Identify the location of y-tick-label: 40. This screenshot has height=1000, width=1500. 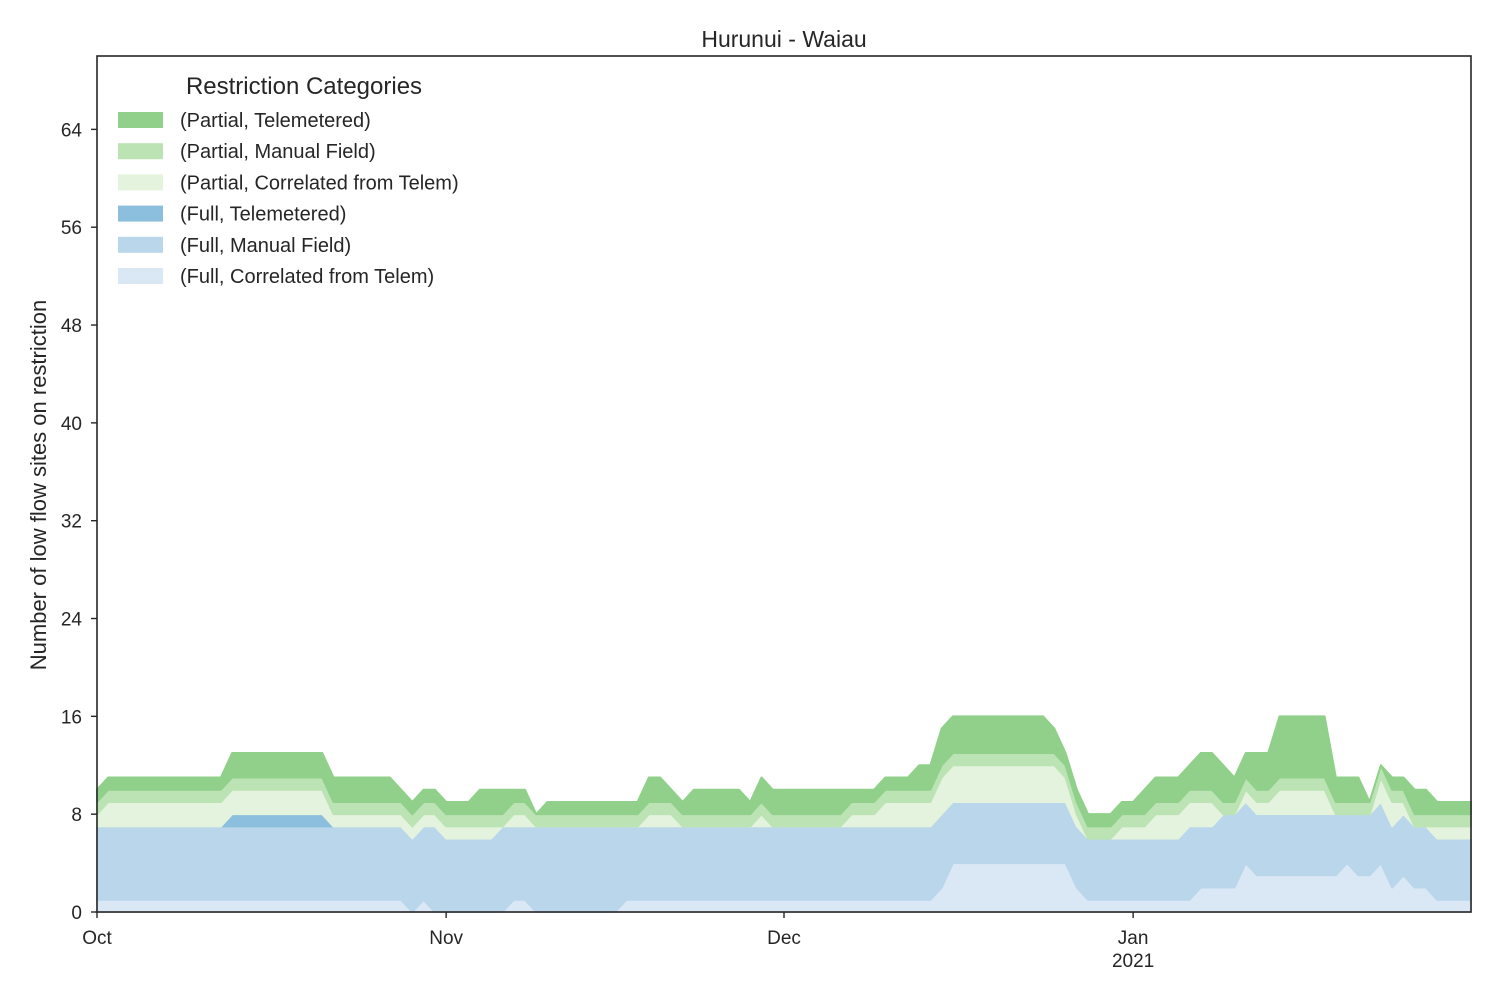
(71, 424).